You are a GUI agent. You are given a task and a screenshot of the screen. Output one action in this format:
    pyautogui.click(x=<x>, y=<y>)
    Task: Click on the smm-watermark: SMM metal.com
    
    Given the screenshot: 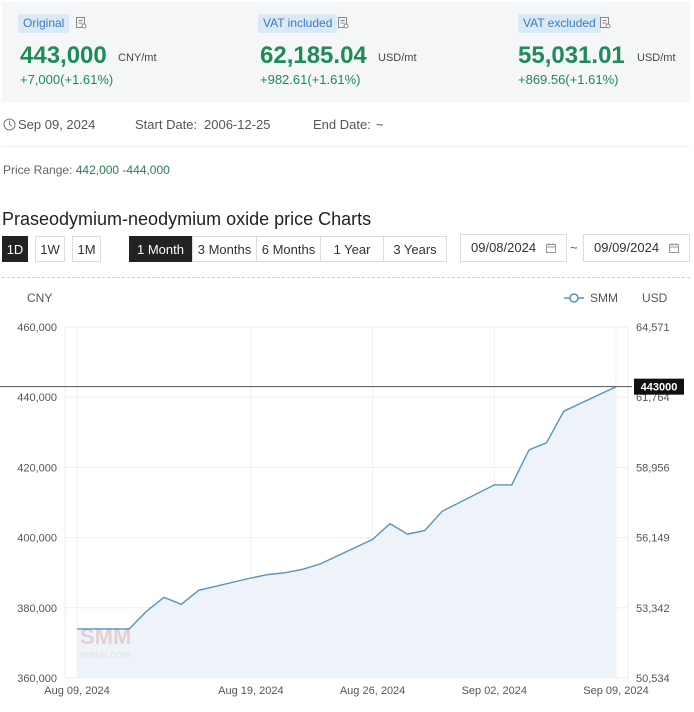 What is the action you would take?
    pyautogui.click(x=105, y=642)
    